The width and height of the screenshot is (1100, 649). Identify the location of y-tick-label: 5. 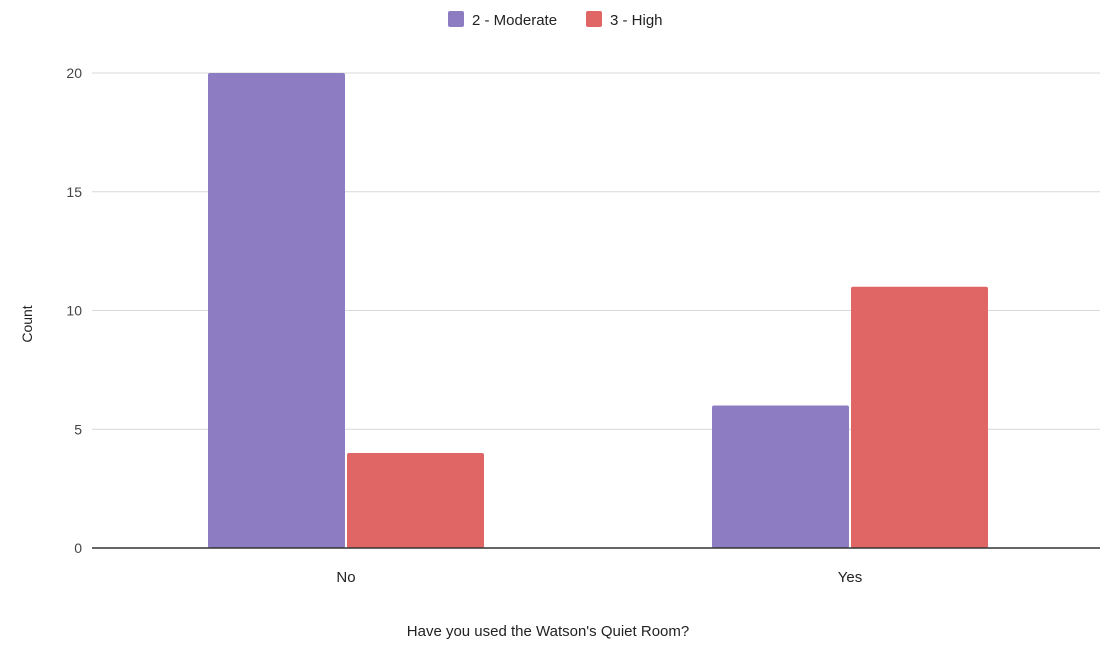
(78, 429).